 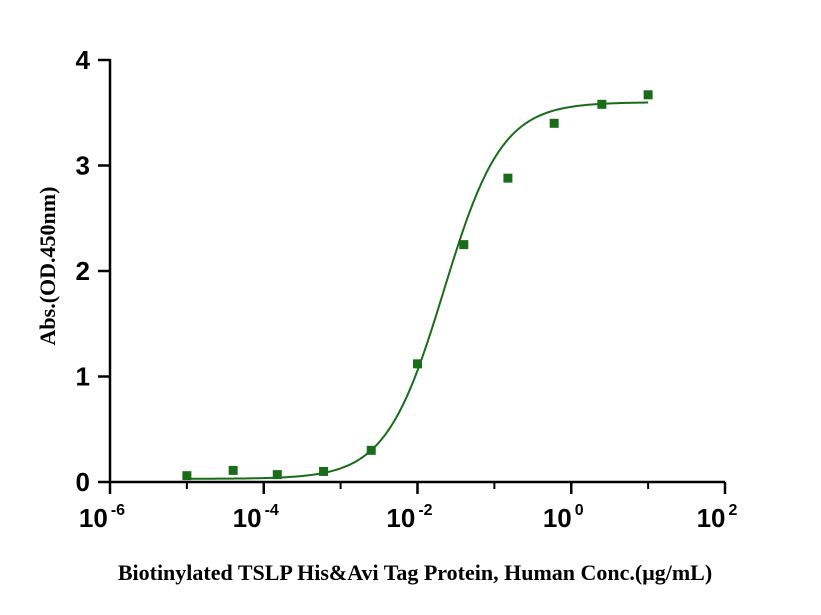 I want to click on y-tick-label: 4, so click(x=83, y=60).